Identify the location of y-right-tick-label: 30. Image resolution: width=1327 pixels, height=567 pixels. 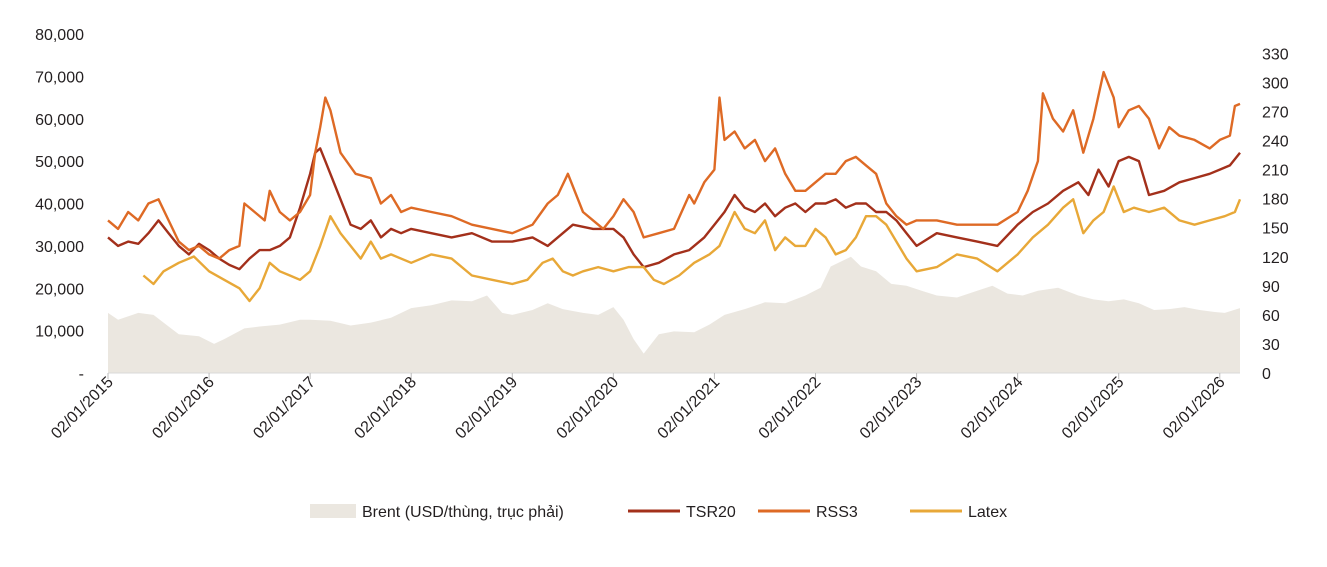
(1271, 345).